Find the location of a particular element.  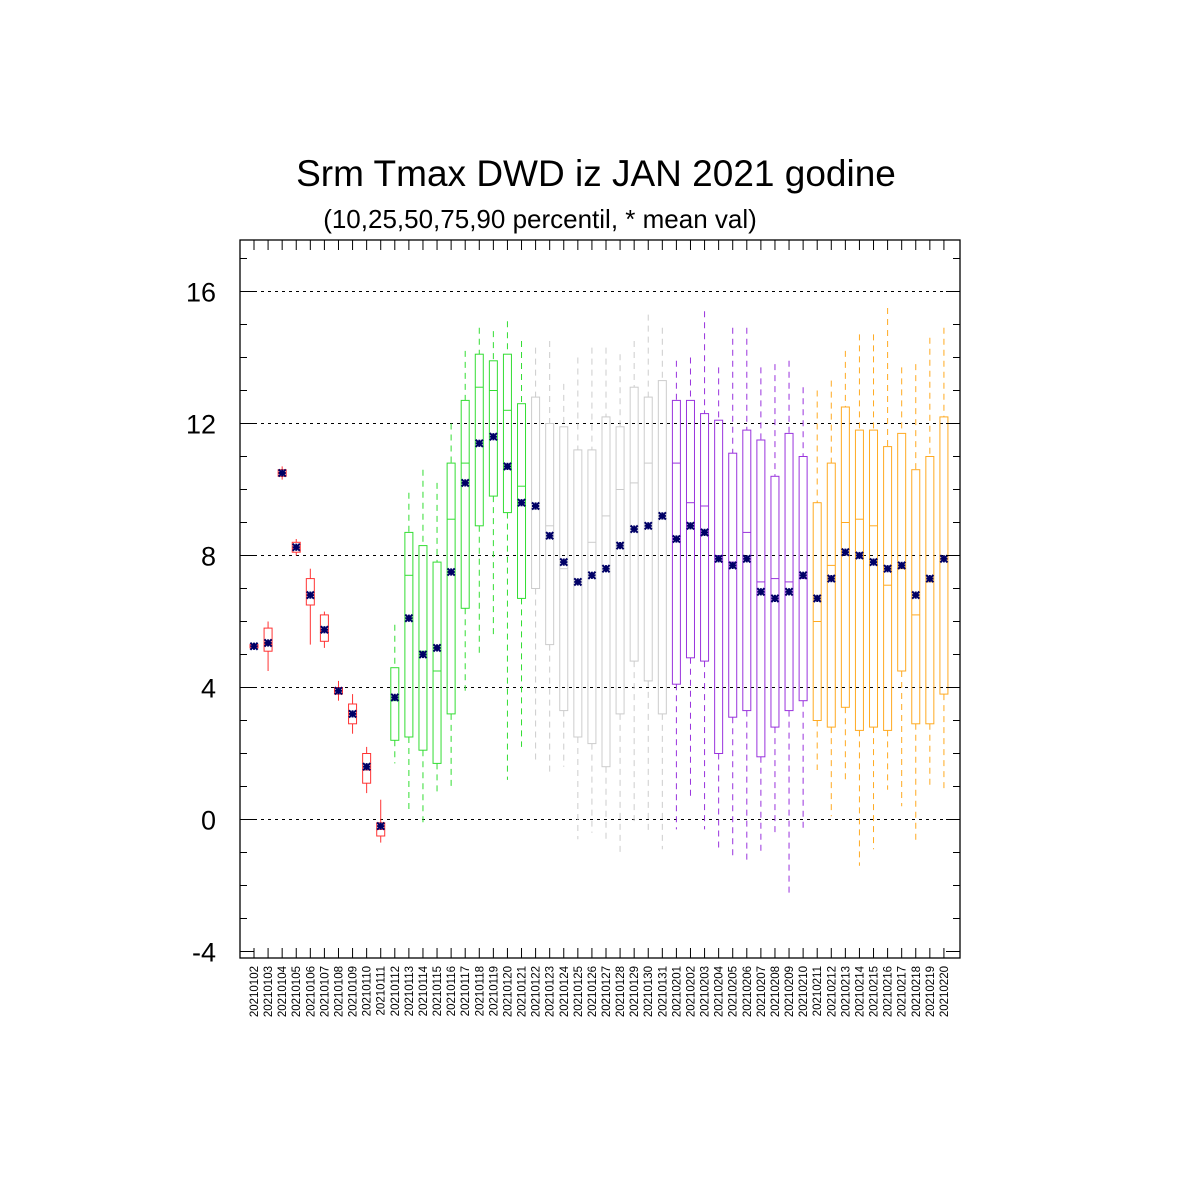

x-tick-label-20210121: 20210121 is located at coordinates (523, 991).